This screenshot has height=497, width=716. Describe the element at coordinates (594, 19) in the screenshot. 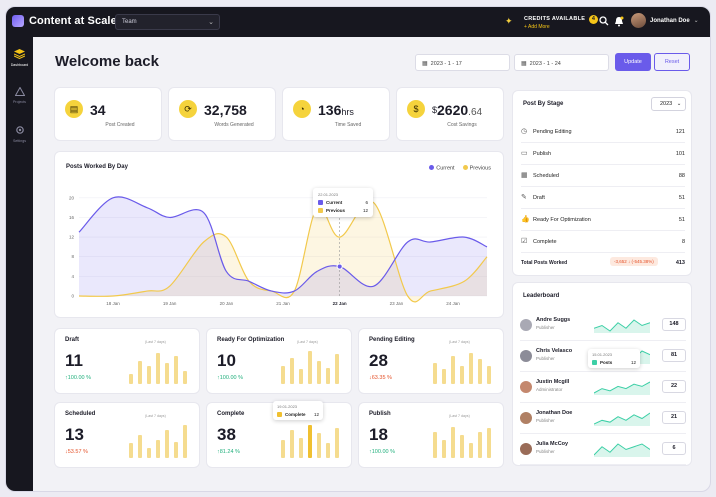

I see `credits-count-badge: 4` at that location.